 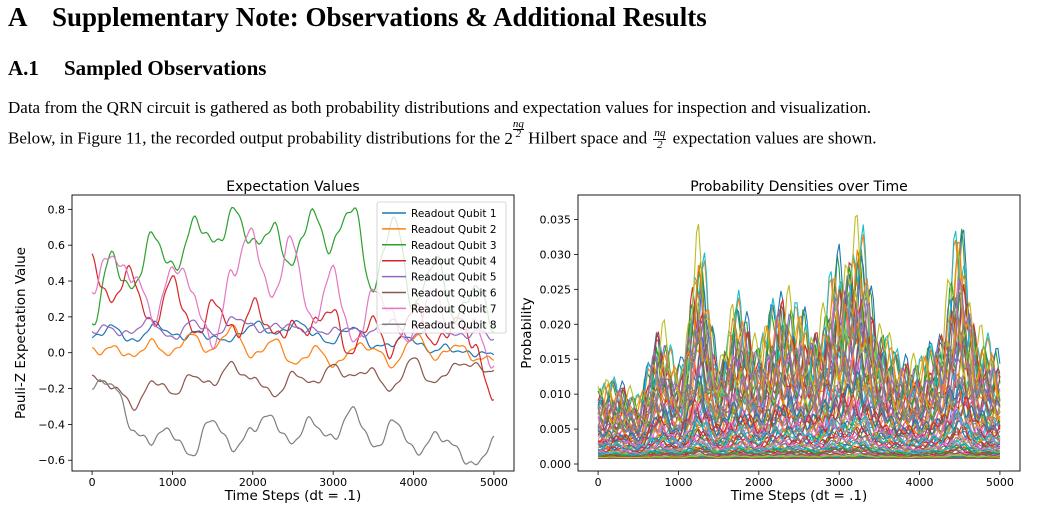 I want to click on y-tick-label: 0.005, so click(x=556, y=429).